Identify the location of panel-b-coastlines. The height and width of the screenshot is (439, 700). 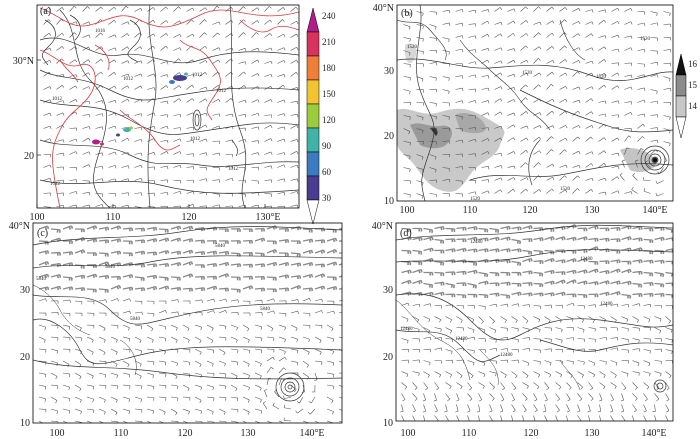
(491, 75).